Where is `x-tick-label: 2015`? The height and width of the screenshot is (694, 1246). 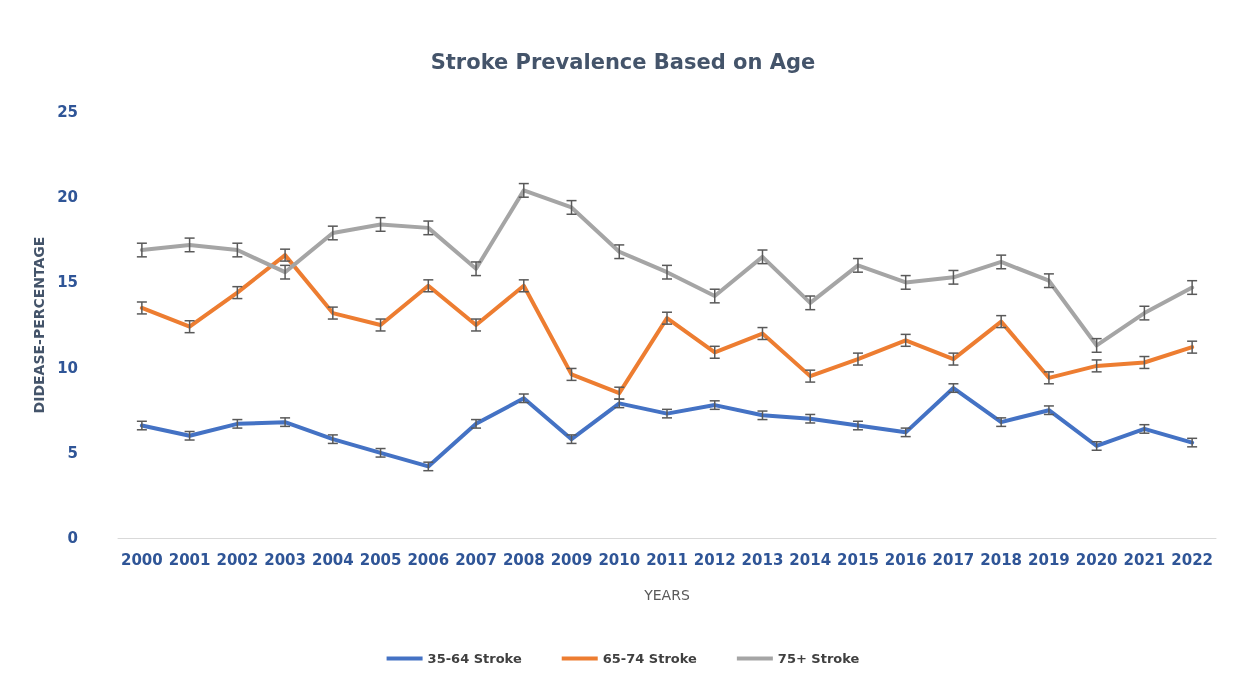 x-tick-label: 2015 is located at coordinates (858, 559).